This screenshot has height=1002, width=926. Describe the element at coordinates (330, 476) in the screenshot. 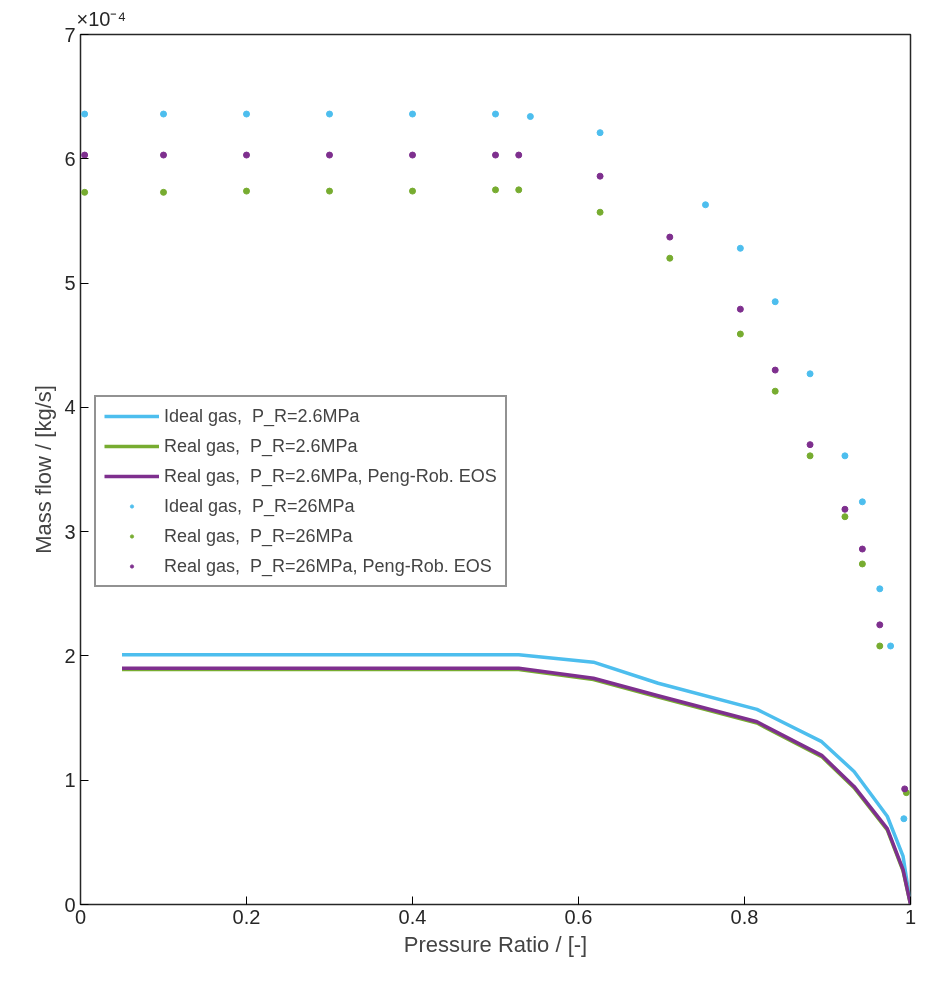

I see `legend-label: Real gas, P_R=2.6MPa, Peng-Rob. EOS` at that location.